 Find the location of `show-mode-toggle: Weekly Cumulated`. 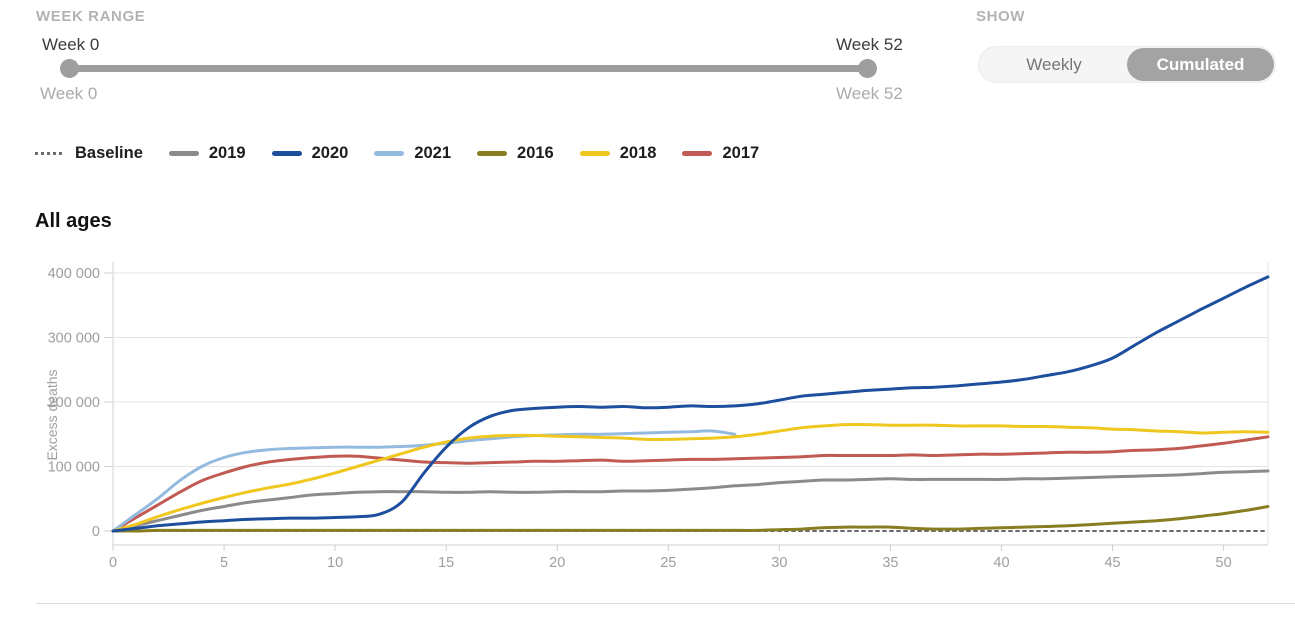

show-mode-toggle: Weekly Cumulated is located at coordinates (1127, 64).